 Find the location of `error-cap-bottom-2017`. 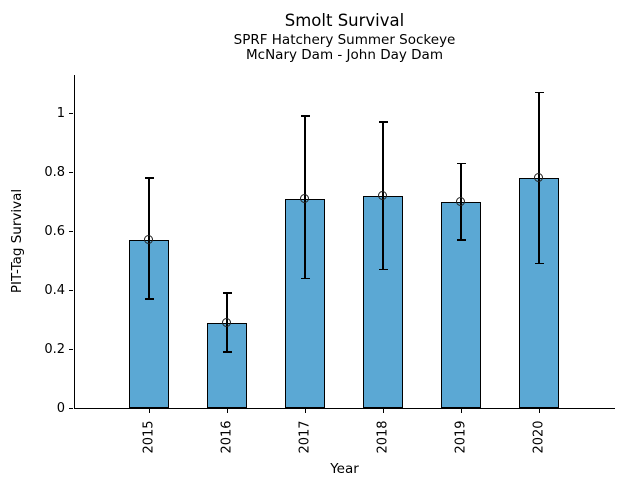

error-cap-bottom-2017 is located at coordinates (305, 278).